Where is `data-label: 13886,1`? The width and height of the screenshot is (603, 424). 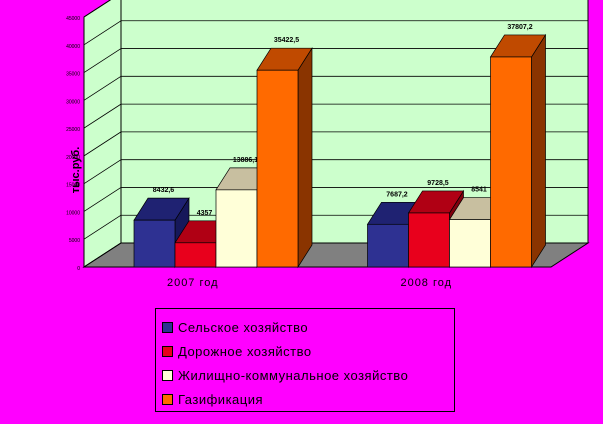
data-label: 13886,1 is located at coordinates (245, 160).